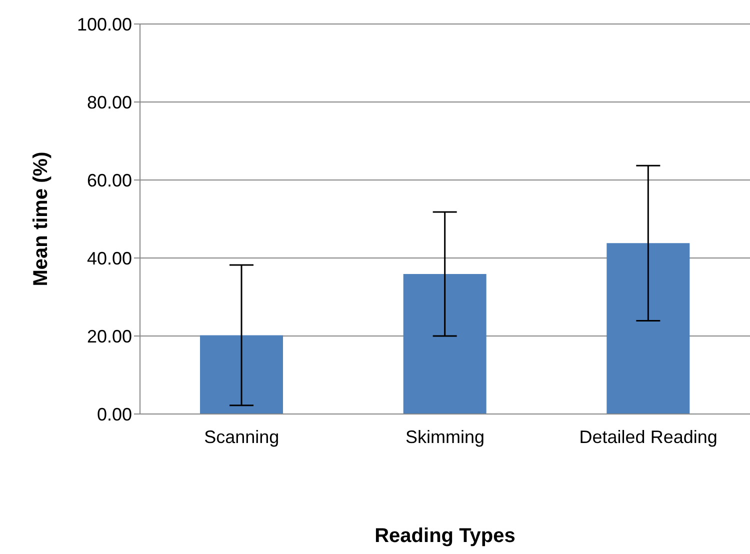 The width and height of the screenshot is (750, 554). I want to click on x-tick-label: Detailed Reading, so click(648, 436).